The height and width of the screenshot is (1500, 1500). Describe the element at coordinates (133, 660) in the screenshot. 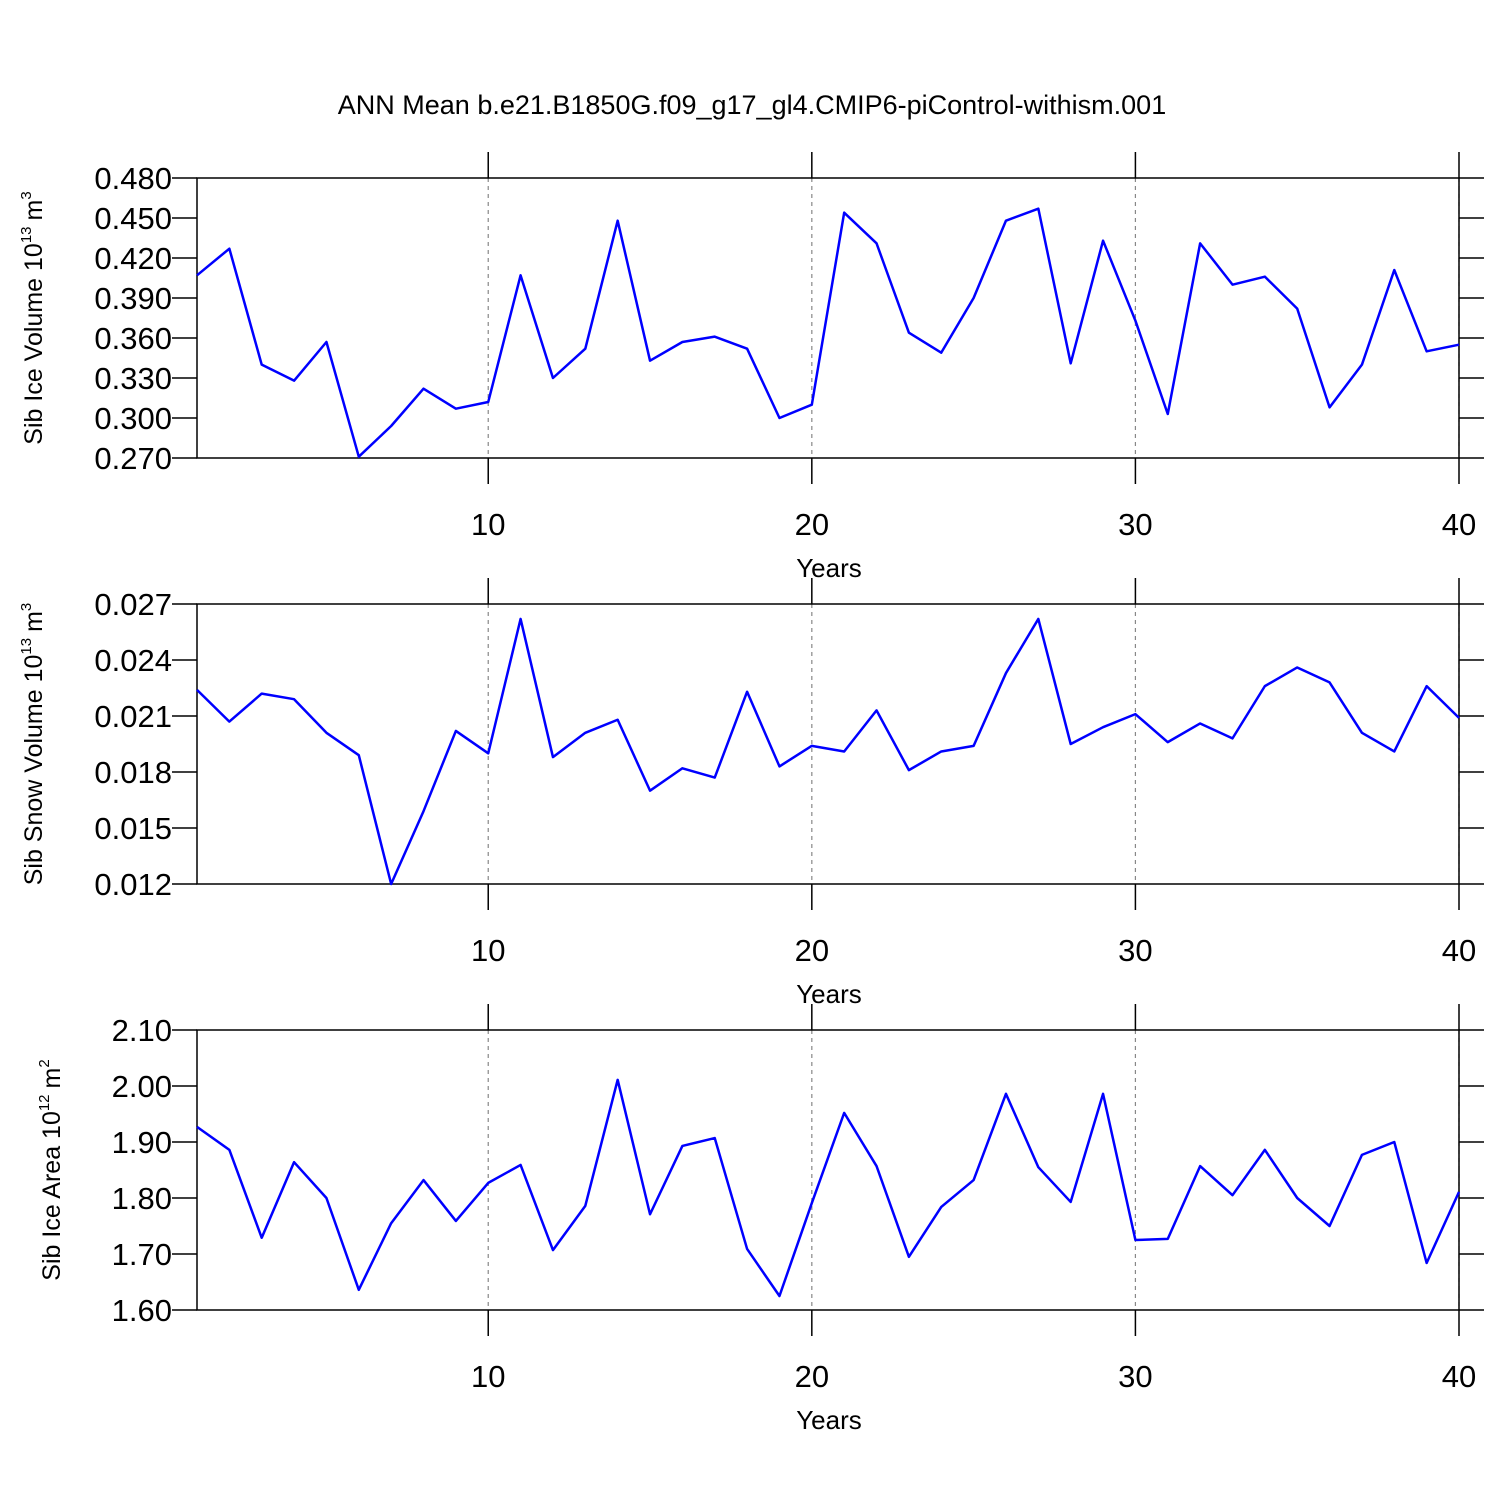

I see `y-tick-label: 0.024` at that location.